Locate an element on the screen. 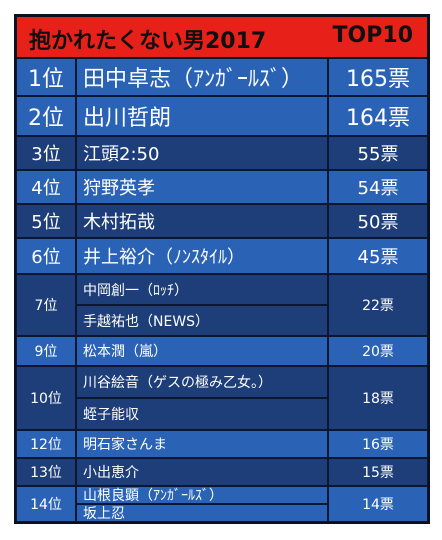 Image resolution: width=442 pixels, height=540 pixels. name-cell: 手越祐也（NEWS） is located at coordinates (202, 320).